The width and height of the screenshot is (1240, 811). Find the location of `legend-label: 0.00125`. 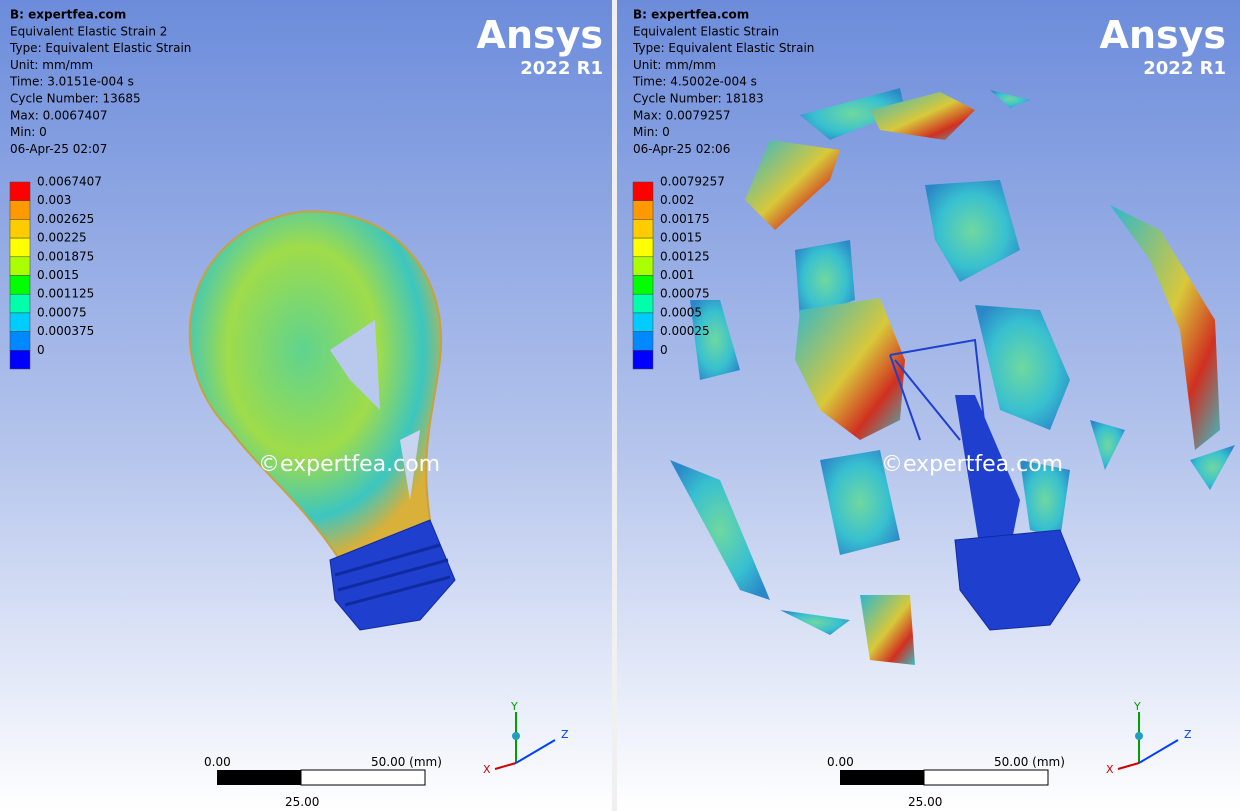

legend-label: 0.00125 is located at coordinates (685, 256).